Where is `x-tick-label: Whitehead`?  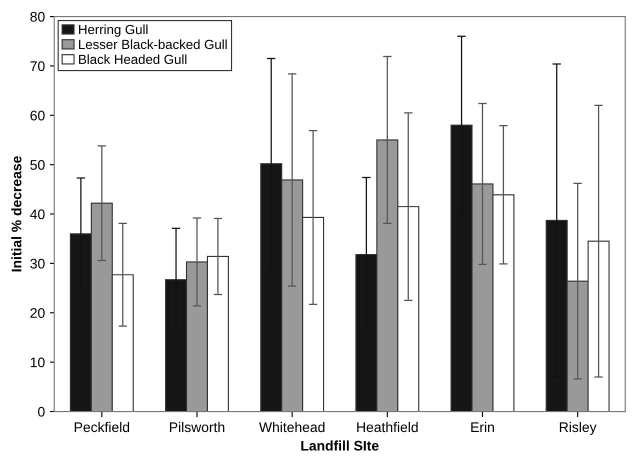
x-tick-label: Whitehead is located at coordinates (291, 427).